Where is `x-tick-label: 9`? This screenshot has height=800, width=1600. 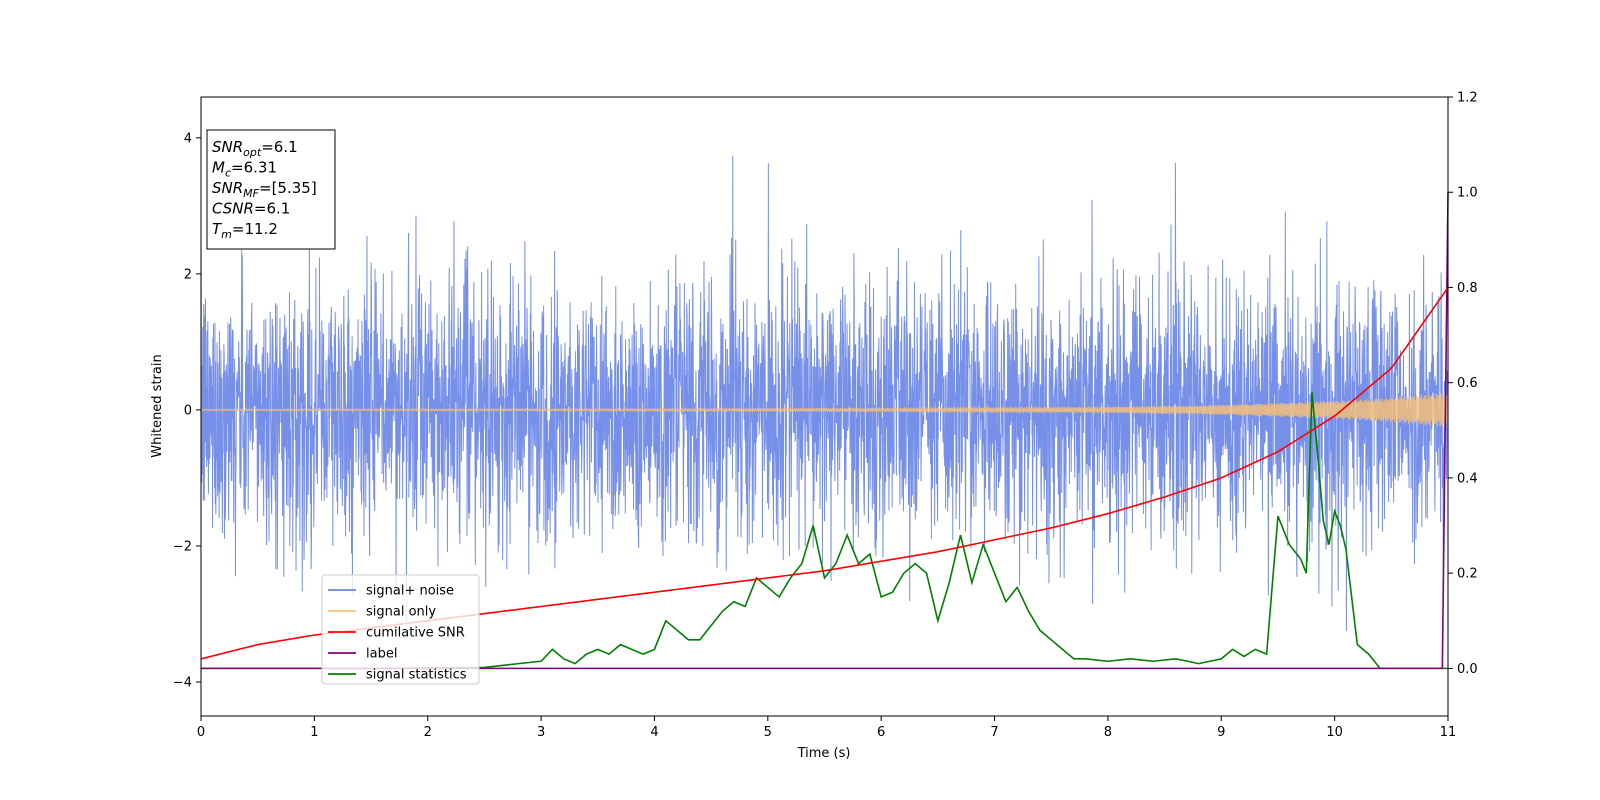 x-tick-label: 9 is located at coordinates (1221, 732).